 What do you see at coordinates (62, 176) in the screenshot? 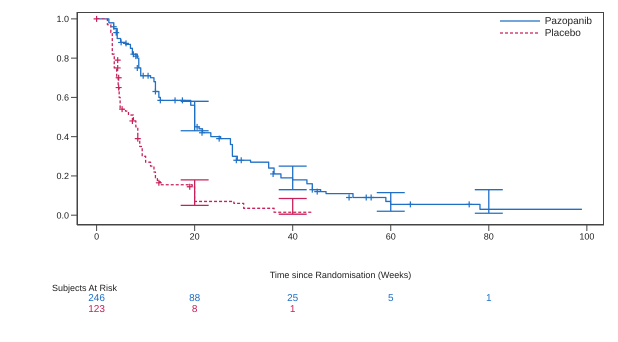
I see `y-tick-label: 0.2` at bounding box center [62, 176].